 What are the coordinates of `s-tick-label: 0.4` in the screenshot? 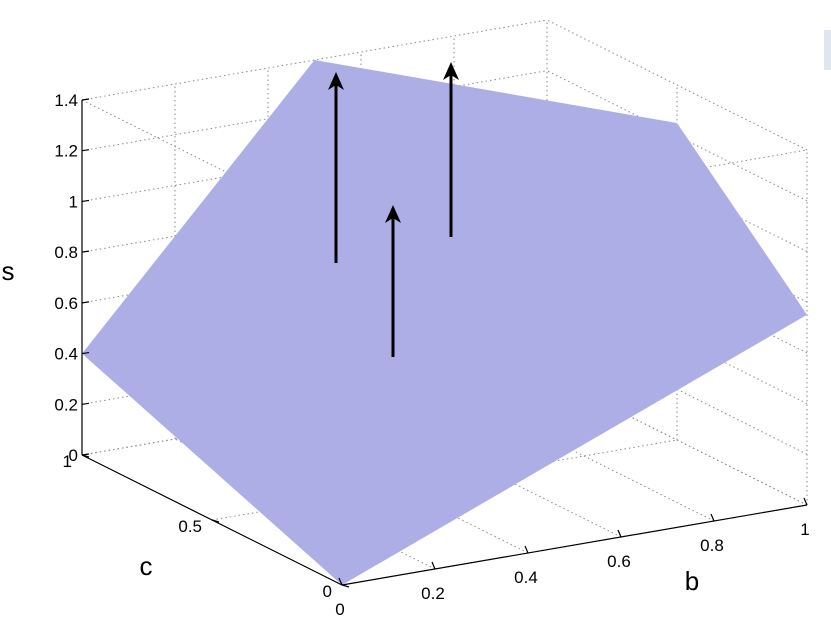 It's located at (66, 354).